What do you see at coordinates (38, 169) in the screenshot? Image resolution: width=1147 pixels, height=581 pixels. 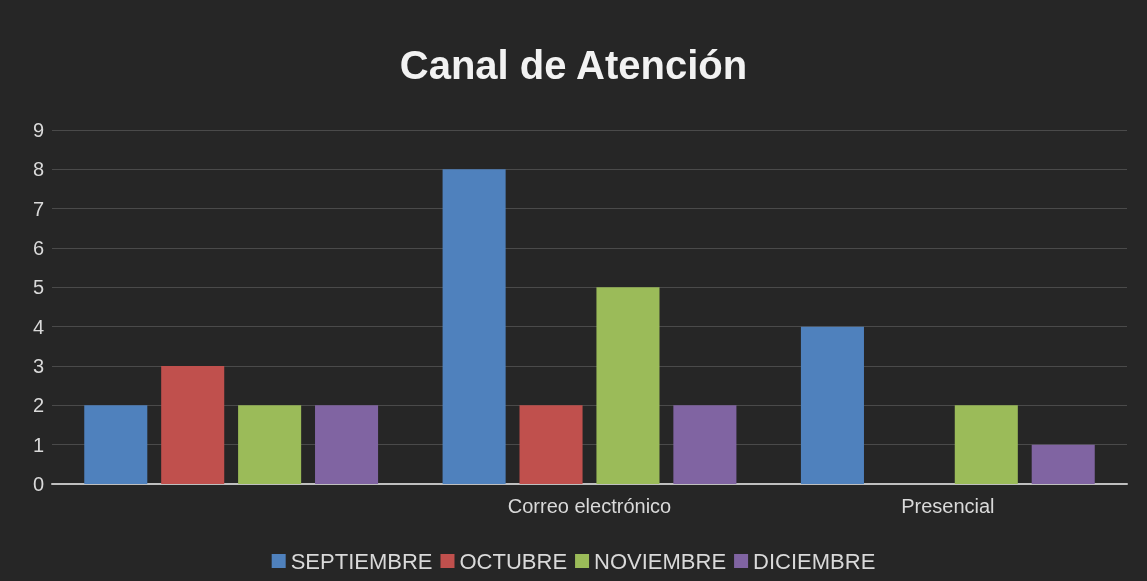 I see `y-tick-label: 8` at bounding box center [38, 169].